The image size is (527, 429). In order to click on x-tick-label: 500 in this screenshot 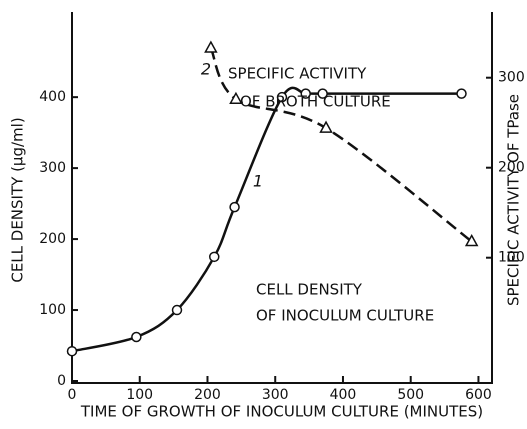, I will do `click(410, 395)`.